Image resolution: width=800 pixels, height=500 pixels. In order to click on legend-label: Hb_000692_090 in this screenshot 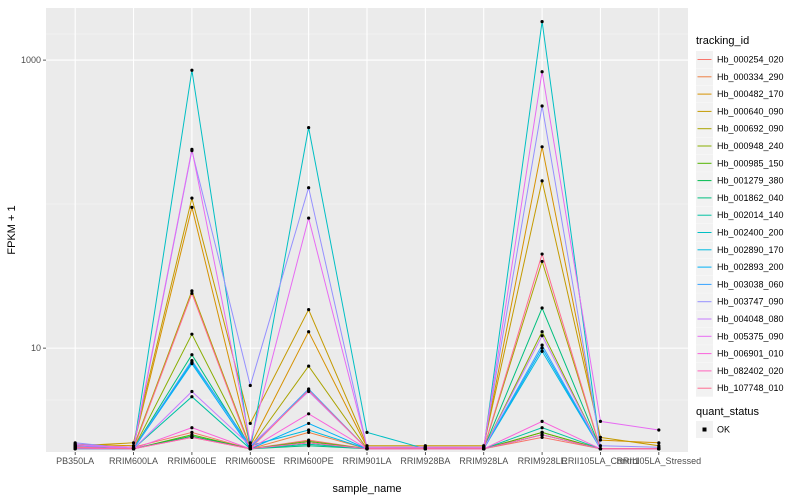, I will do `click(750, 129)`.